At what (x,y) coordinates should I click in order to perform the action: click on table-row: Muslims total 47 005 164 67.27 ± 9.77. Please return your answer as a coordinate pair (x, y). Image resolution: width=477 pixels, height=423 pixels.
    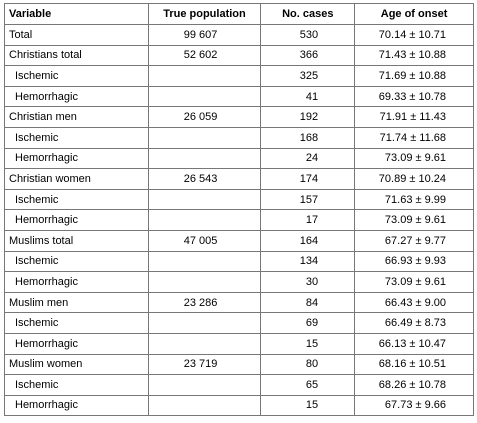
    Looking at the image, I should click on (239, 240).